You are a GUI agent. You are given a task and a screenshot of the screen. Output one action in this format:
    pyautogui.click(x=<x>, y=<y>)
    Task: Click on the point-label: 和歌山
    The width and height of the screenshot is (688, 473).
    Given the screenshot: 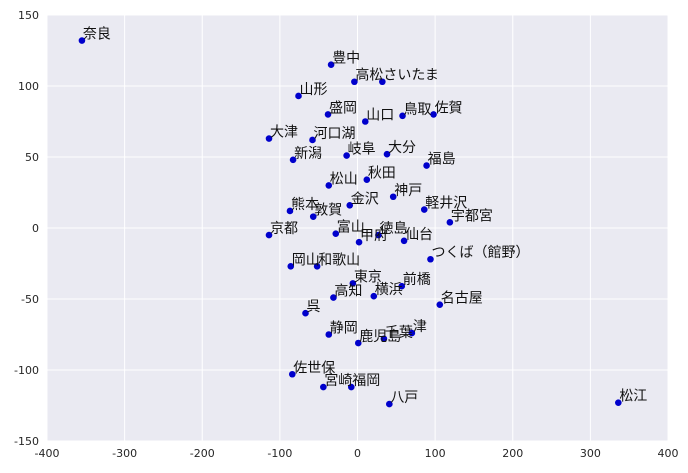 What is the action you would take?
    pyautogui.click(x=339, y=260)
    